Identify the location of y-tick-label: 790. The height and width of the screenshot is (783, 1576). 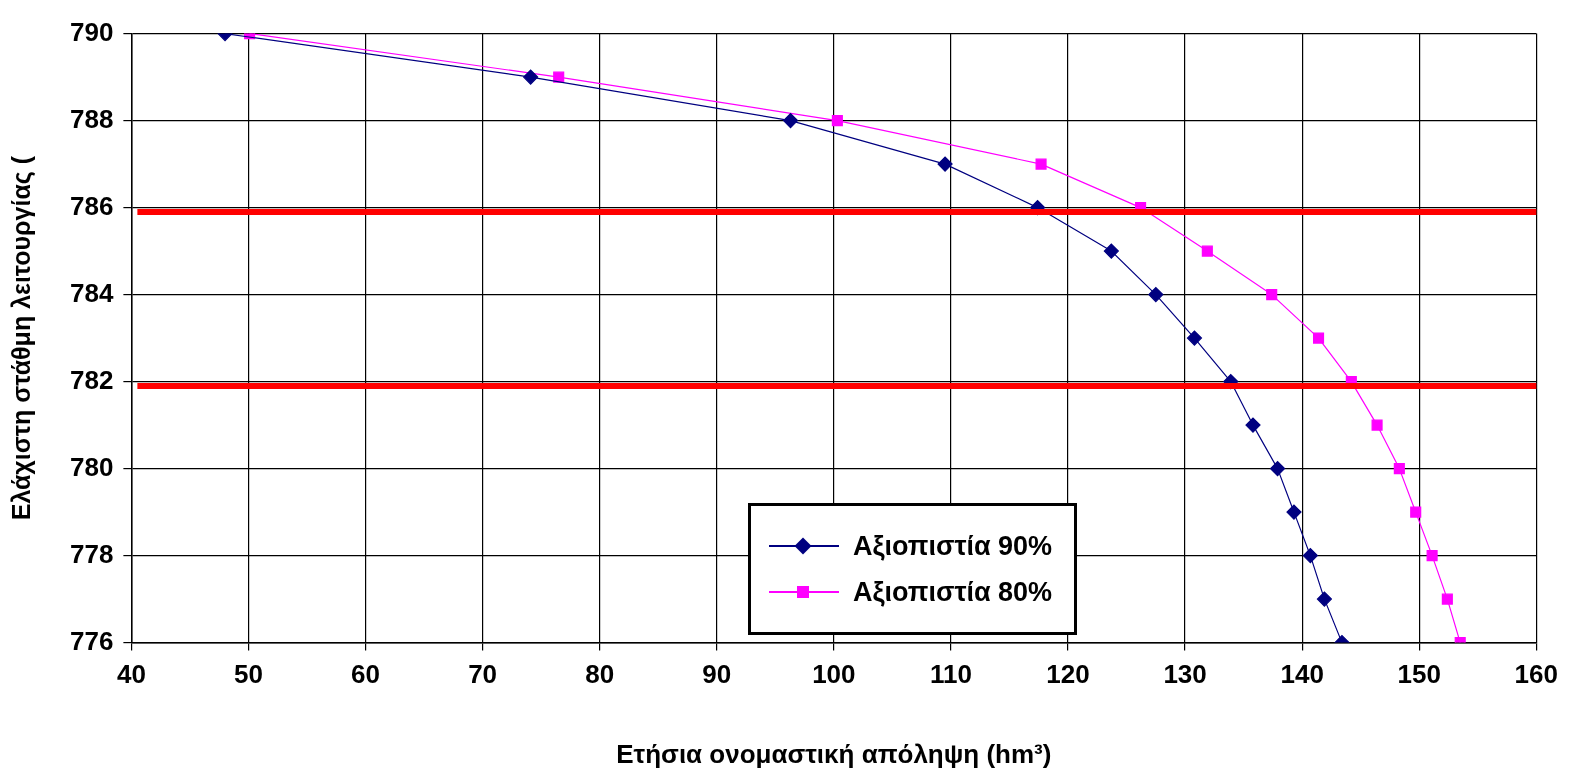
(91, 31).